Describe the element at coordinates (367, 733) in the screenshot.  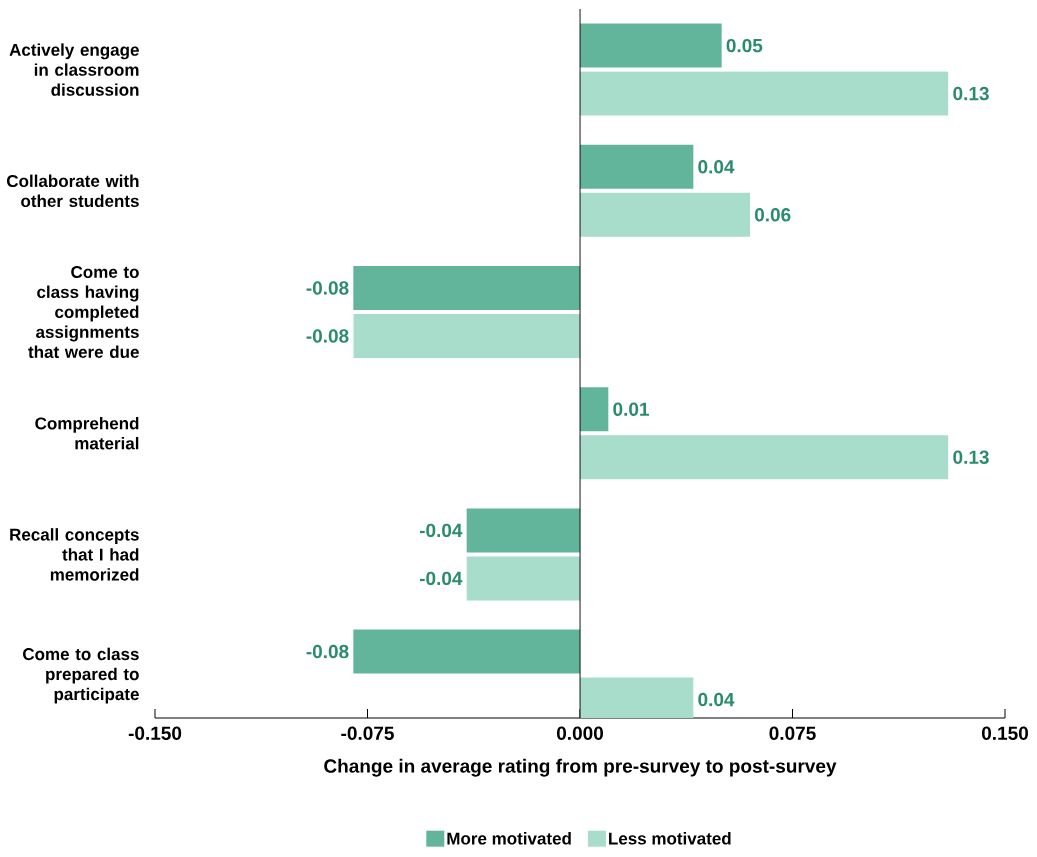
I see `x-tick-label: -0.075` at that location.